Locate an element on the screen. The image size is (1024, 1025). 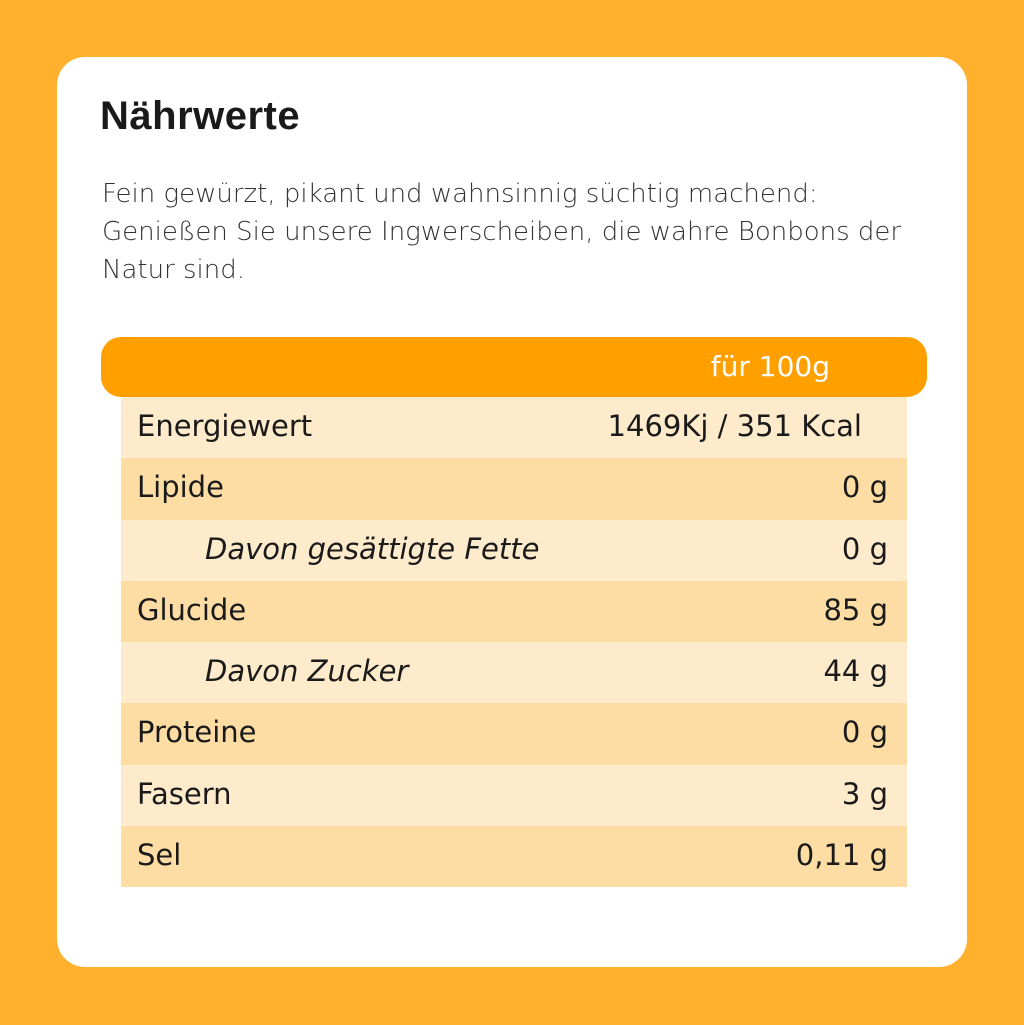
table-row: Glucide 85 g is located at coordinates (514, 611).